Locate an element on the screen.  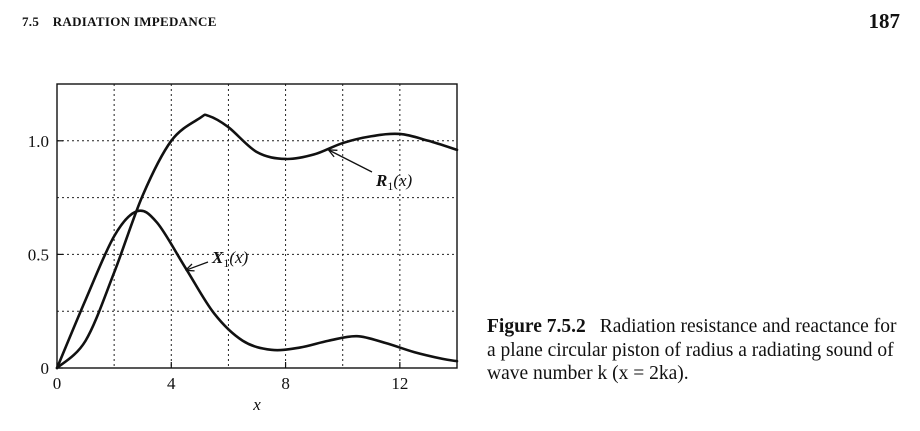
y-tick-label-0: 0 is located at coordinates (45, 368).